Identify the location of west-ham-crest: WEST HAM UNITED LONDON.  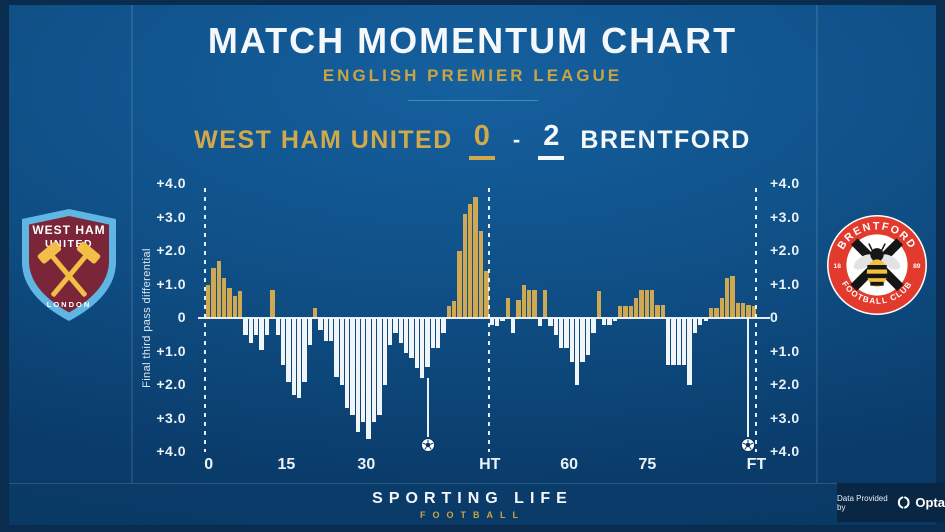
(69, 265).